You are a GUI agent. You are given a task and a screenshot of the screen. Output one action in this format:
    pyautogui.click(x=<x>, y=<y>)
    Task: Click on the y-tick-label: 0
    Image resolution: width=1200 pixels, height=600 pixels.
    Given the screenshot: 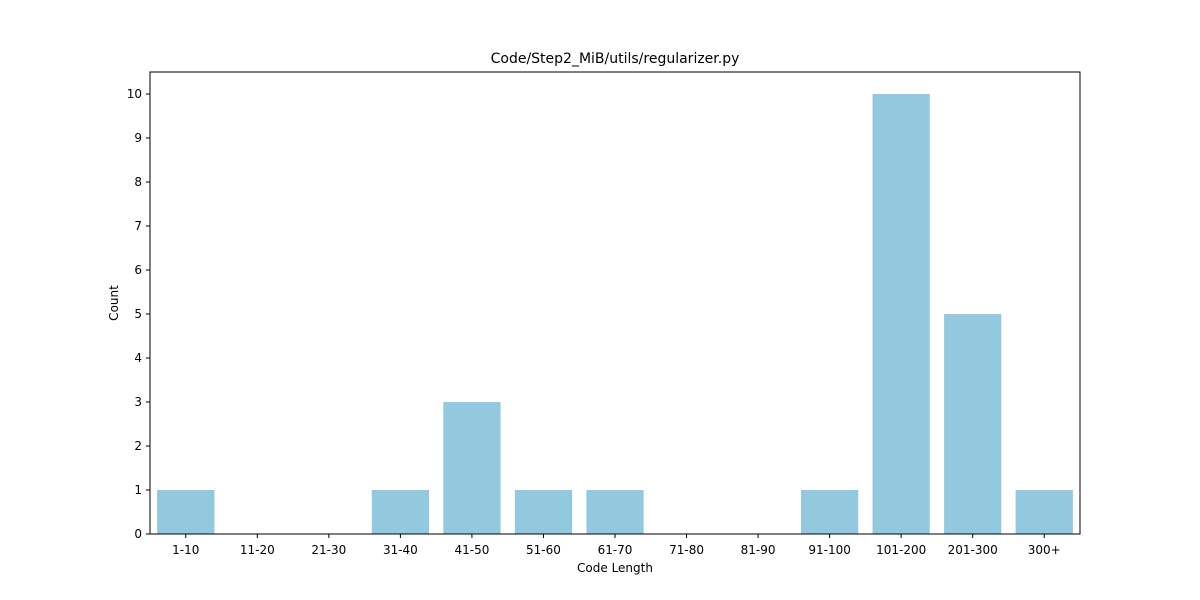 What is the action you would take?
    pyautogui.click(x=138, y=534)
    